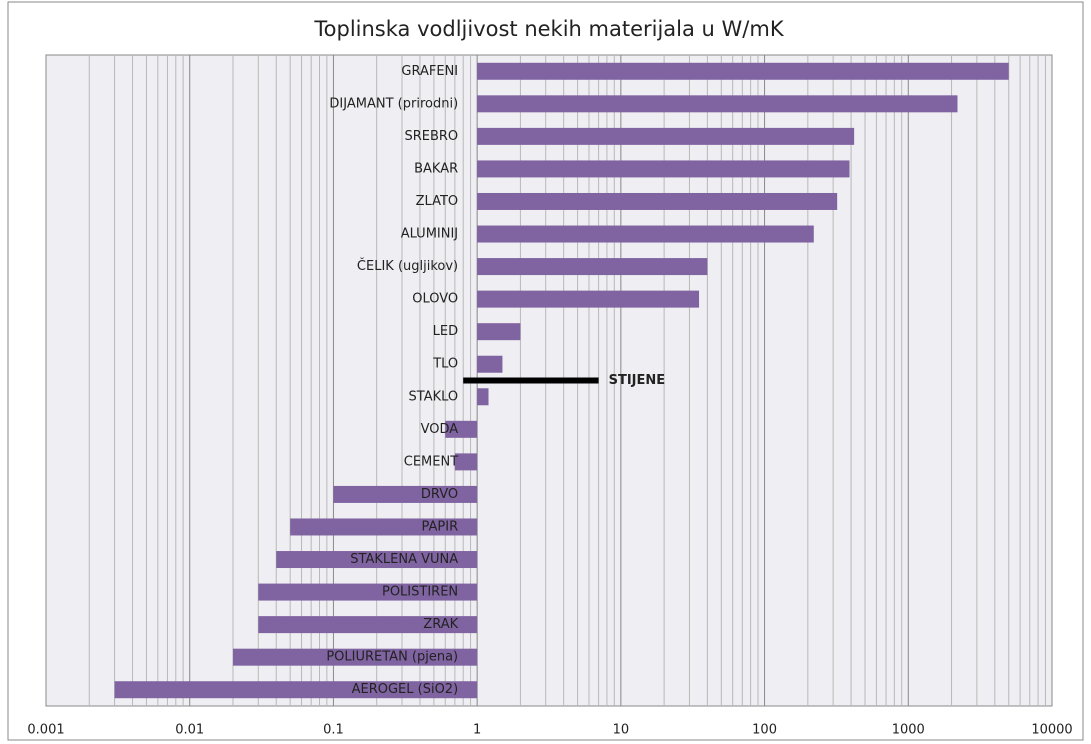 The width and height of the screenshot is (1091, 744). What do you see at coordinates (392, 657) in the screenshot?
I see `y-tick-label: POLIURETAN (pjena)` at bounding box center [392, 657].